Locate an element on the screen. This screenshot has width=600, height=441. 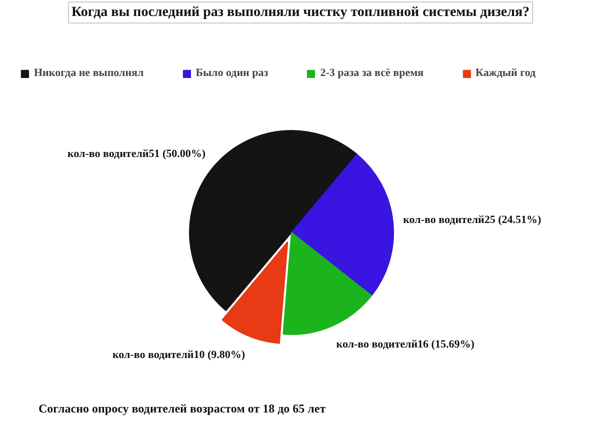
legend-label: Каждый год is located at coordinates (506, 73).